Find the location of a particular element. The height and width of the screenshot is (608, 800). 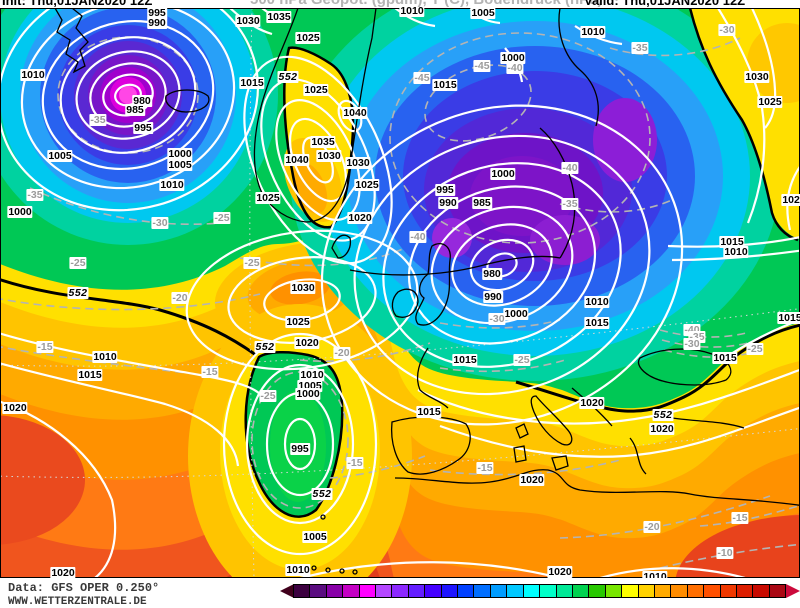

colorbar-left-arrow is located at coordinates (287, 591).